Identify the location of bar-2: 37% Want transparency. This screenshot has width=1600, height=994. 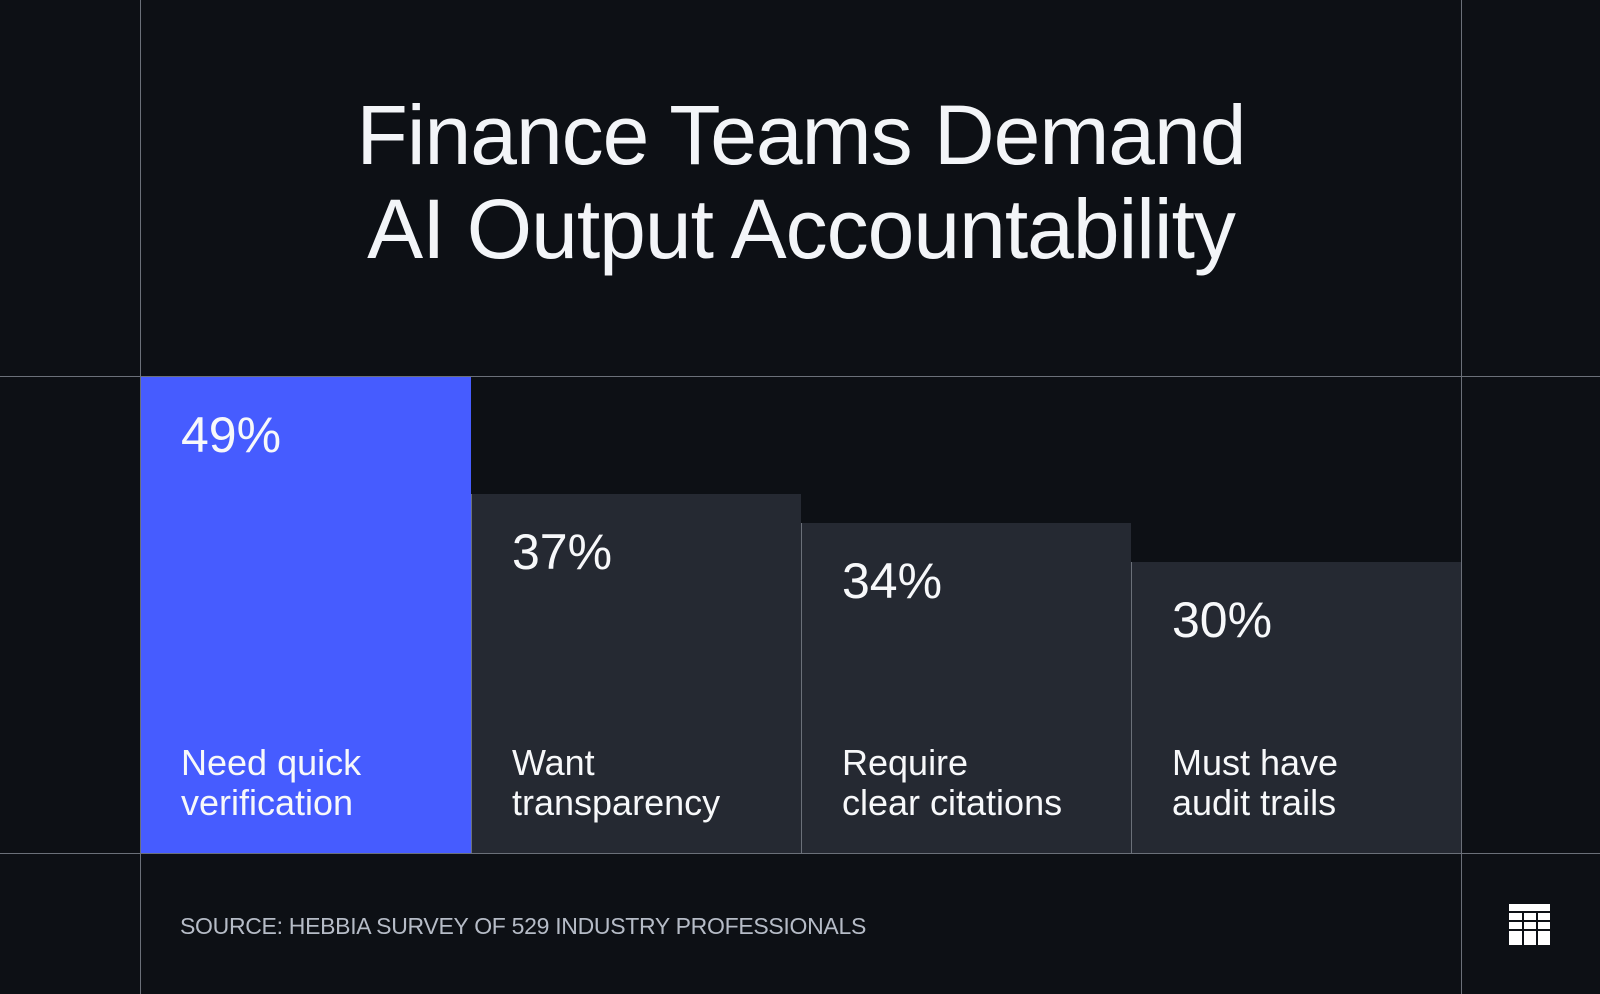
(636, 673).